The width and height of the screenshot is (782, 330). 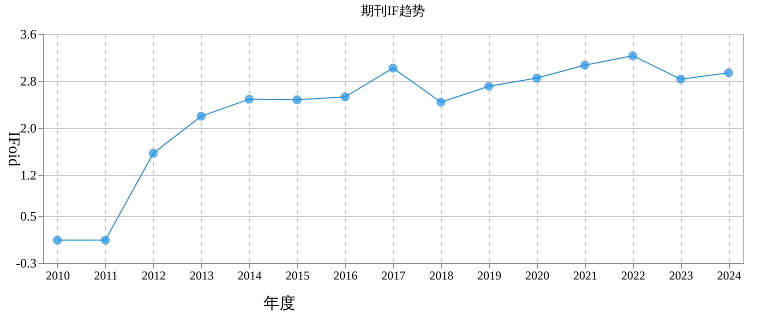 I want to click on chart-title: 期刊IF趋势, so click(x=393, y=10).